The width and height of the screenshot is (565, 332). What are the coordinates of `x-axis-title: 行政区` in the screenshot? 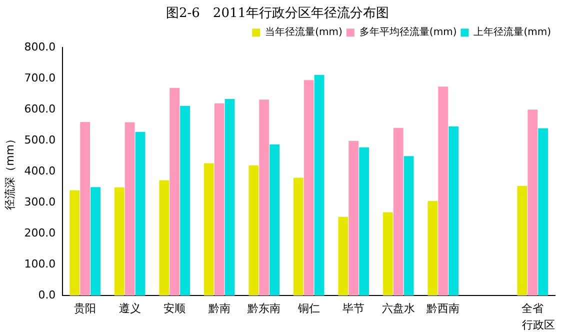 It's located at (538, 325).